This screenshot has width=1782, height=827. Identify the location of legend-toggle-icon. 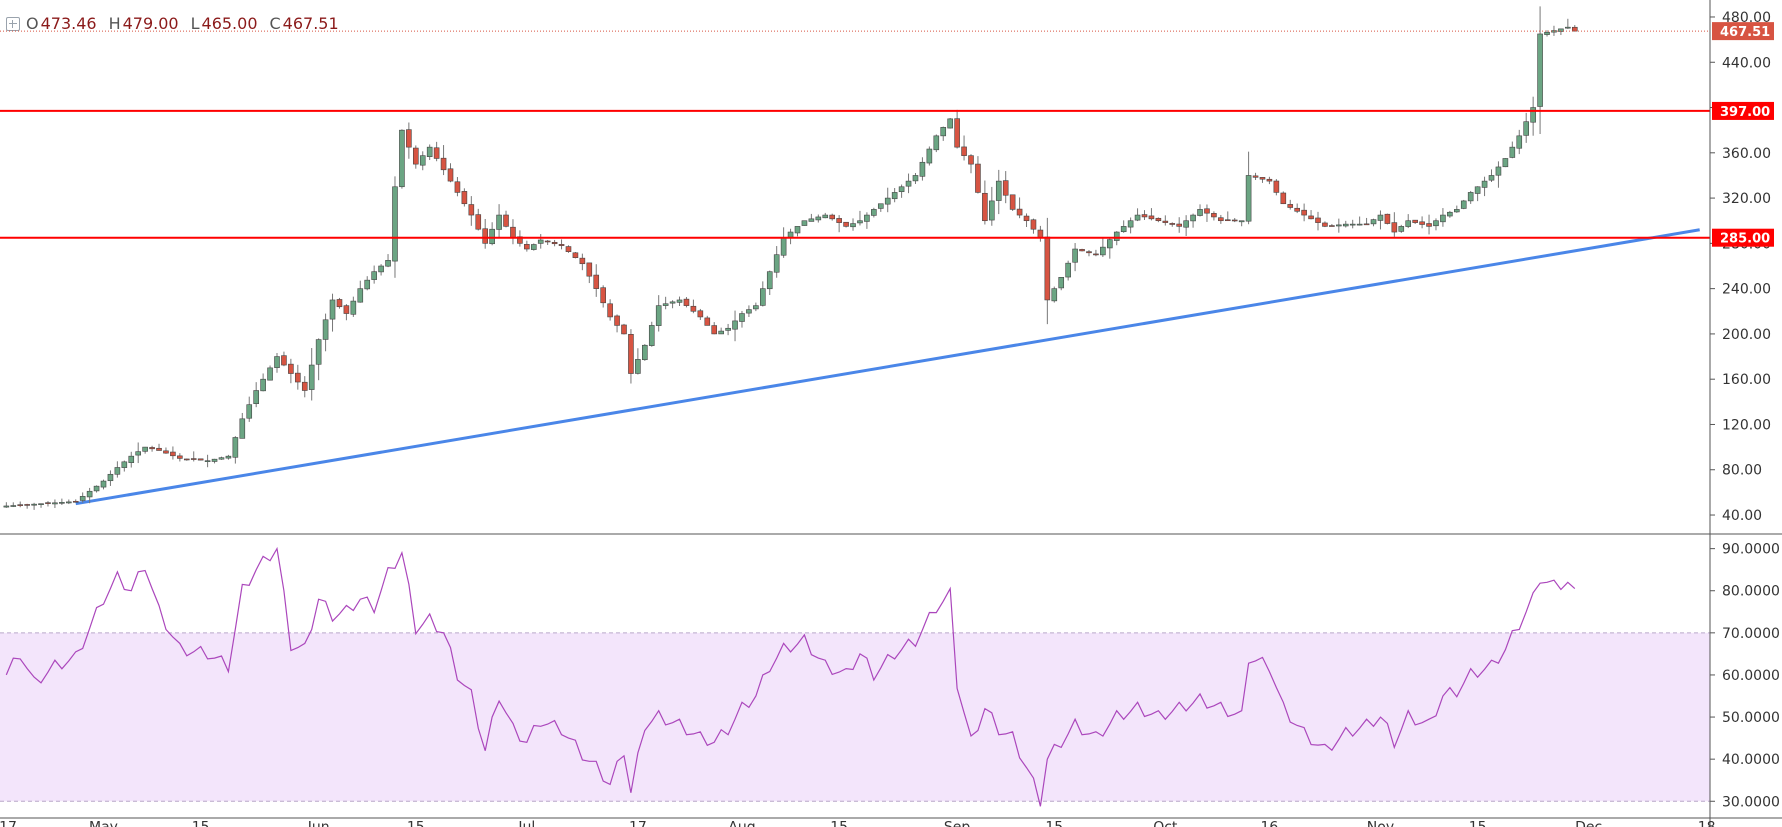
(13, 23).